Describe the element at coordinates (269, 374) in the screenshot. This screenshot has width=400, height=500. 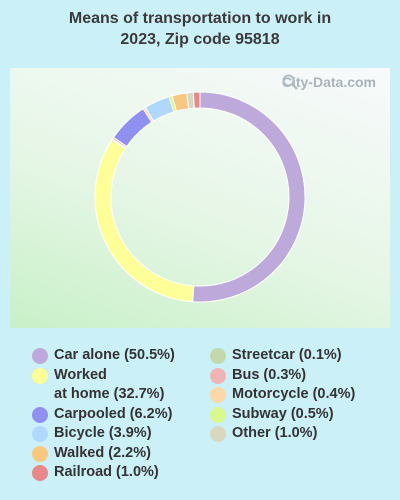
I see `legend-label: Bus (0.3%)` at that location.